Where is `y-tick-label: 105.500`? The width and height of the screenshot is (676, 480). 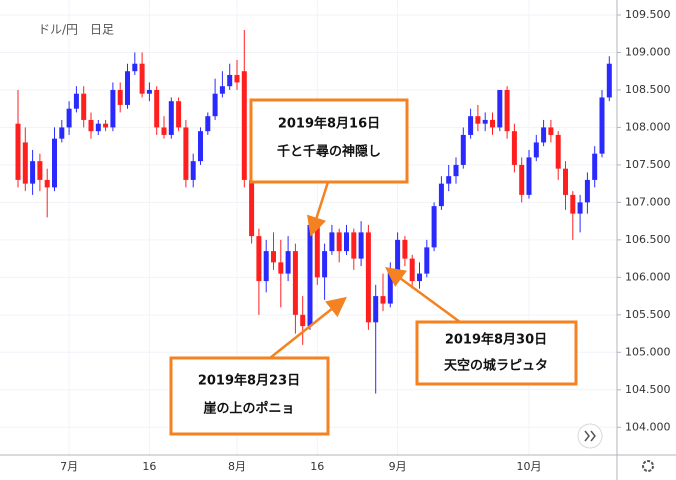 y-tick-label: 105.500 is located at coordinates (648, 314).